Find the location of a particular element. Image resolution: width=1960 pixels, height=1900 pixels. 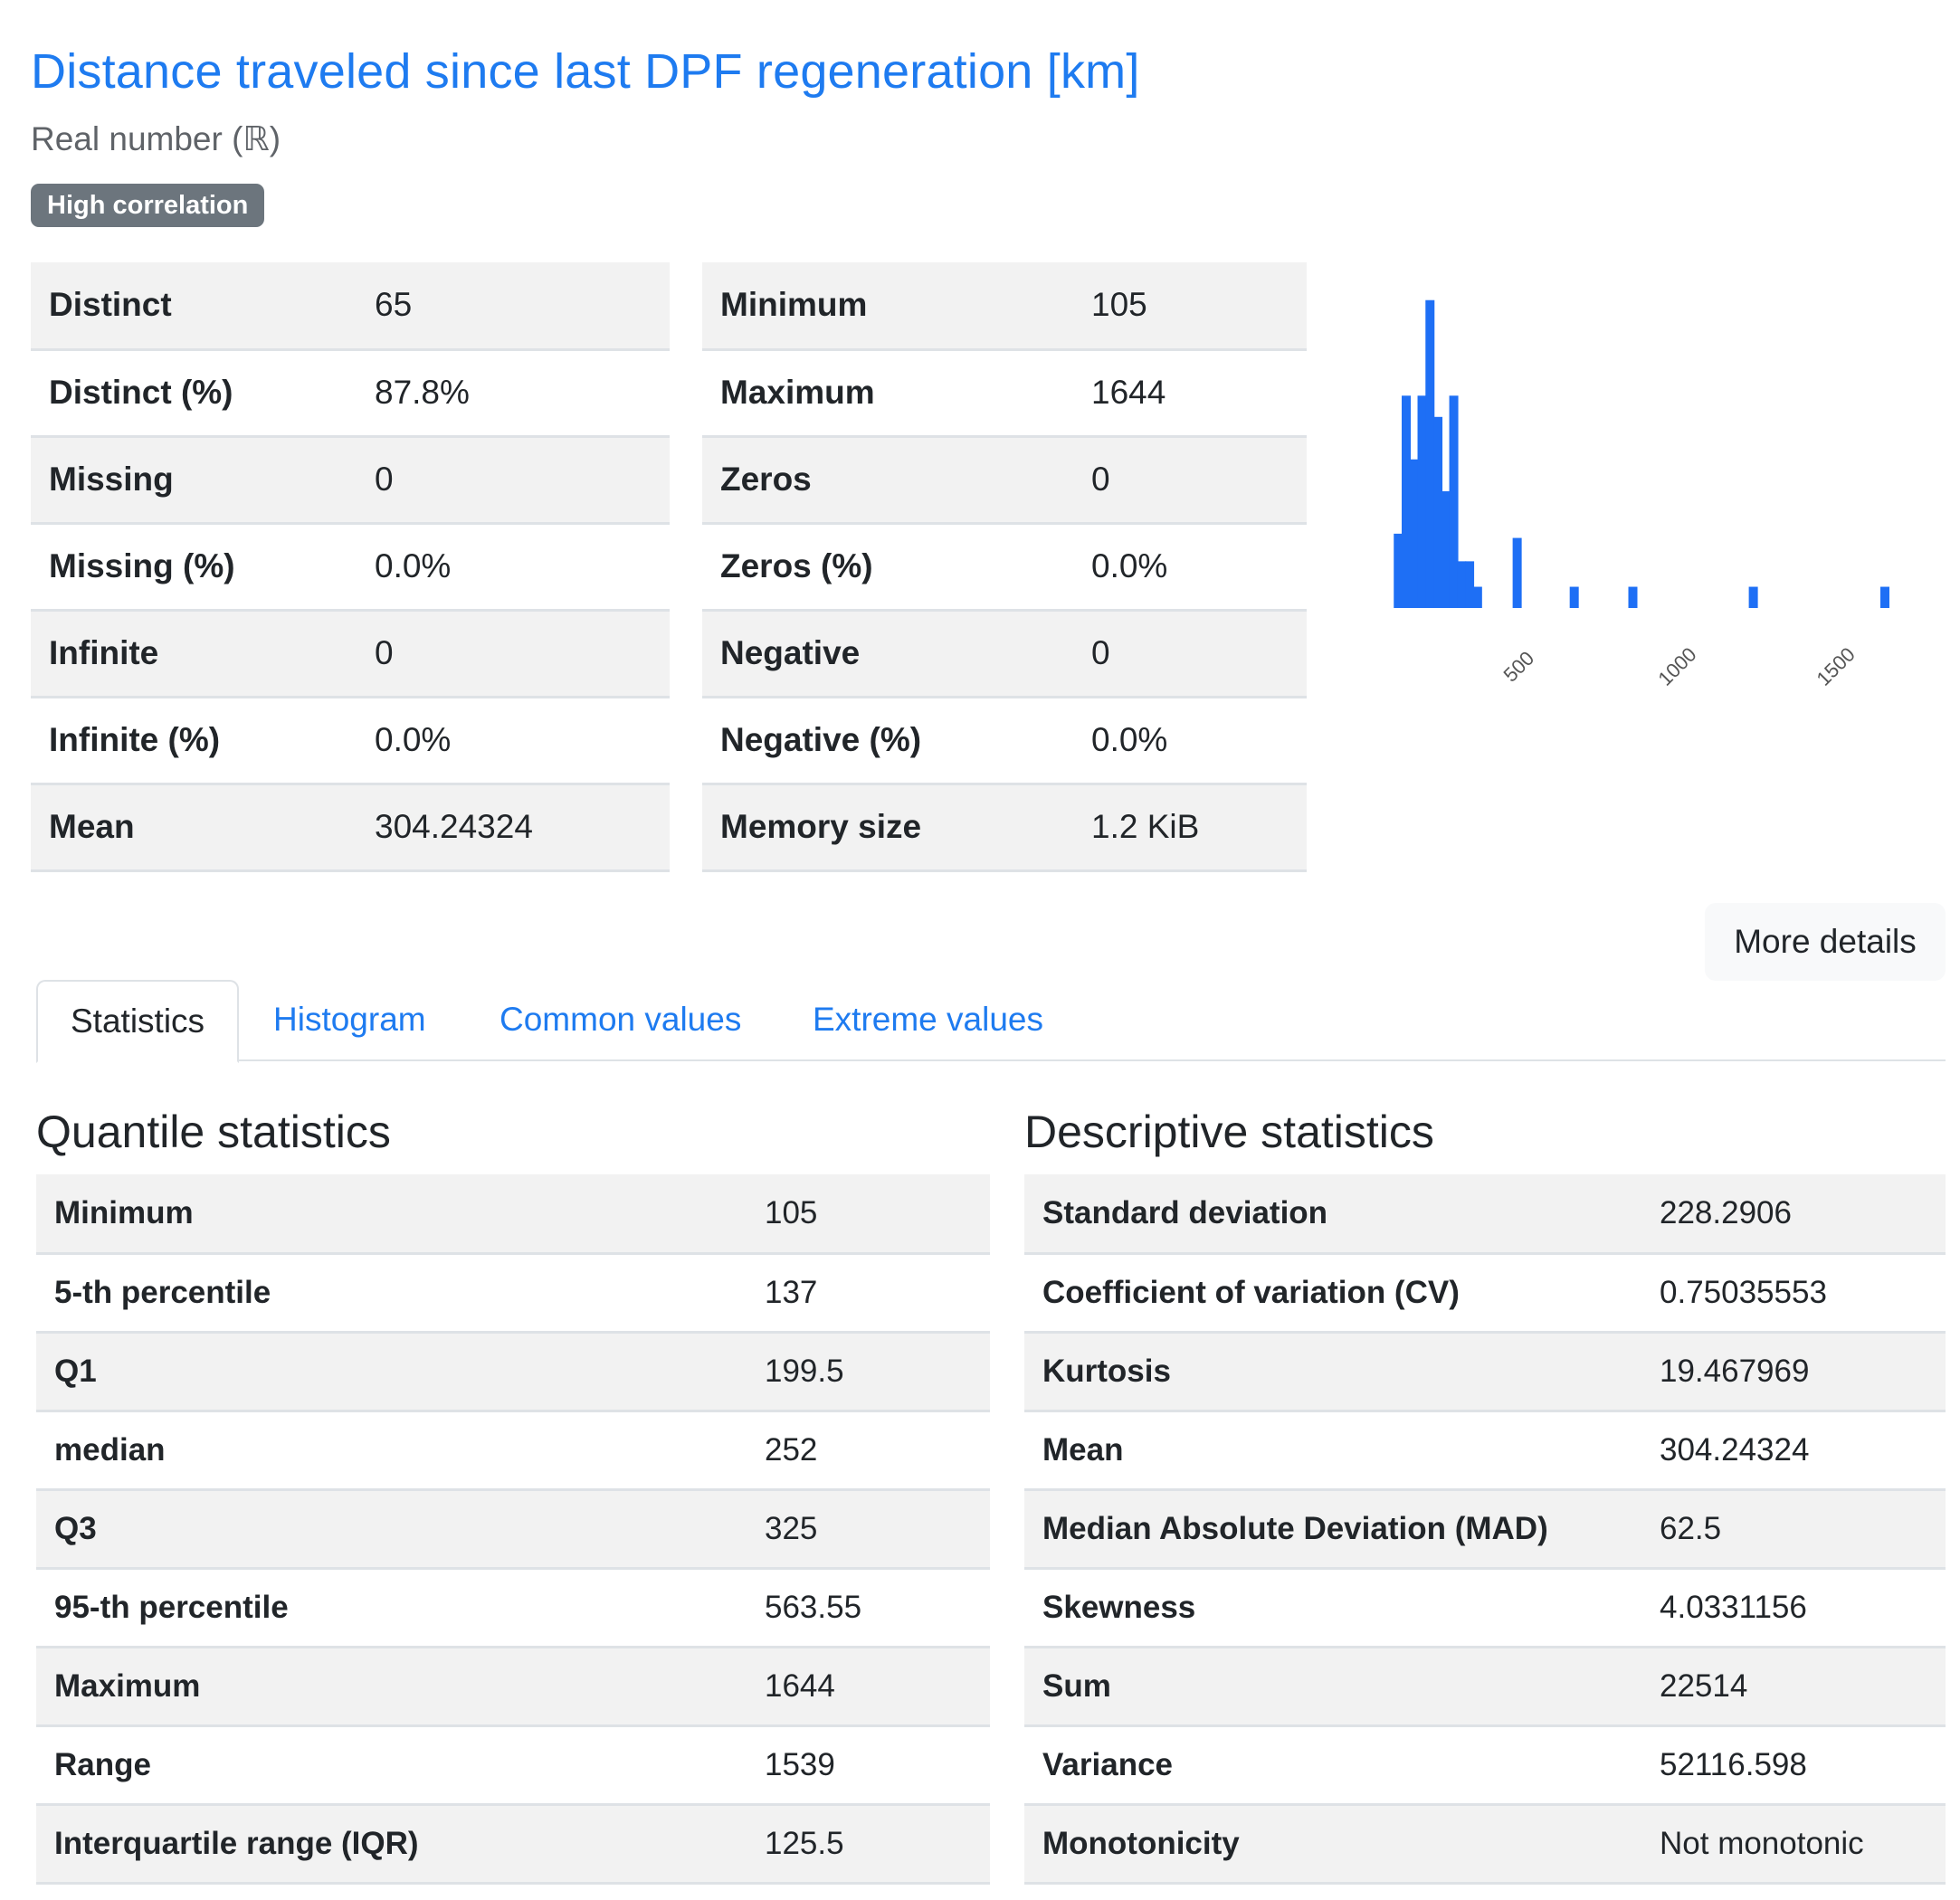

table-row: Negative (%) 0.0% is located at coordinates (1005, 741).